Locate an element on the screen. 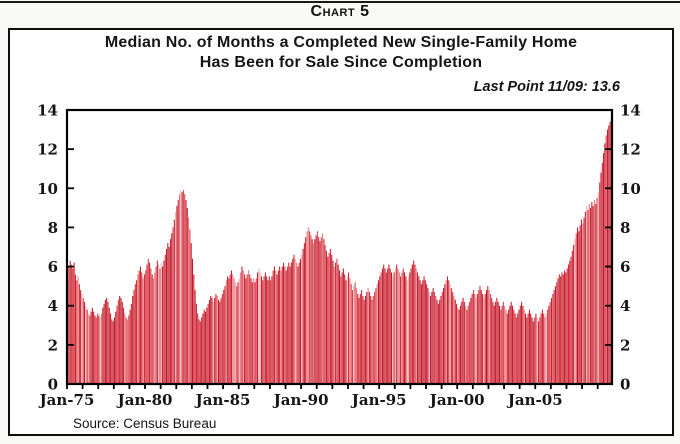 The width and height of the screenshot is (680, 444). y-axis-label-left: 2 is located at coordinates (53, 345).